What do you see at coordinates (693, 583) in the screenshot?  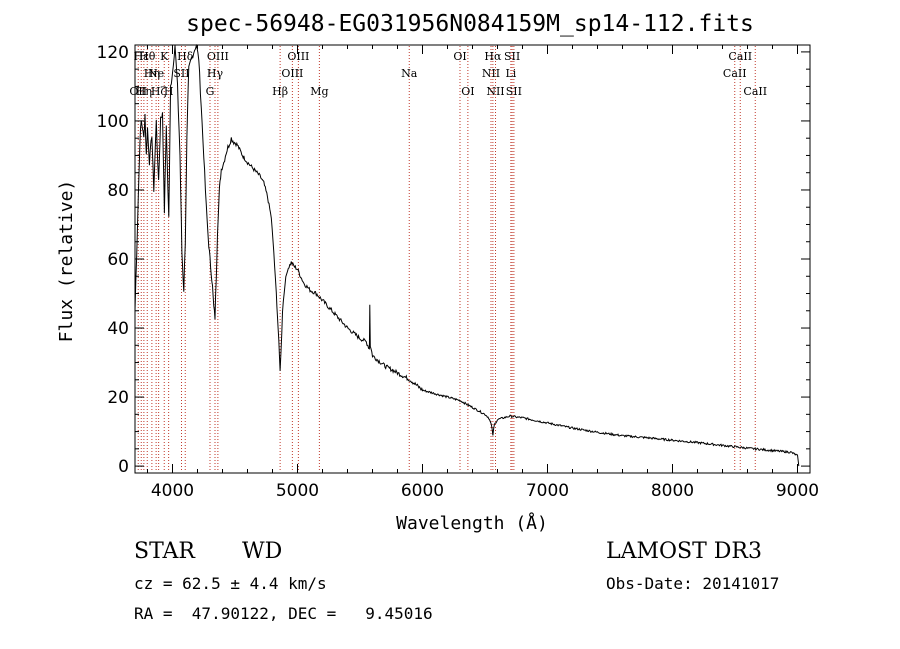 I see `observation-date: Obs-Date: 20141017` at bounding box center [693, 583].